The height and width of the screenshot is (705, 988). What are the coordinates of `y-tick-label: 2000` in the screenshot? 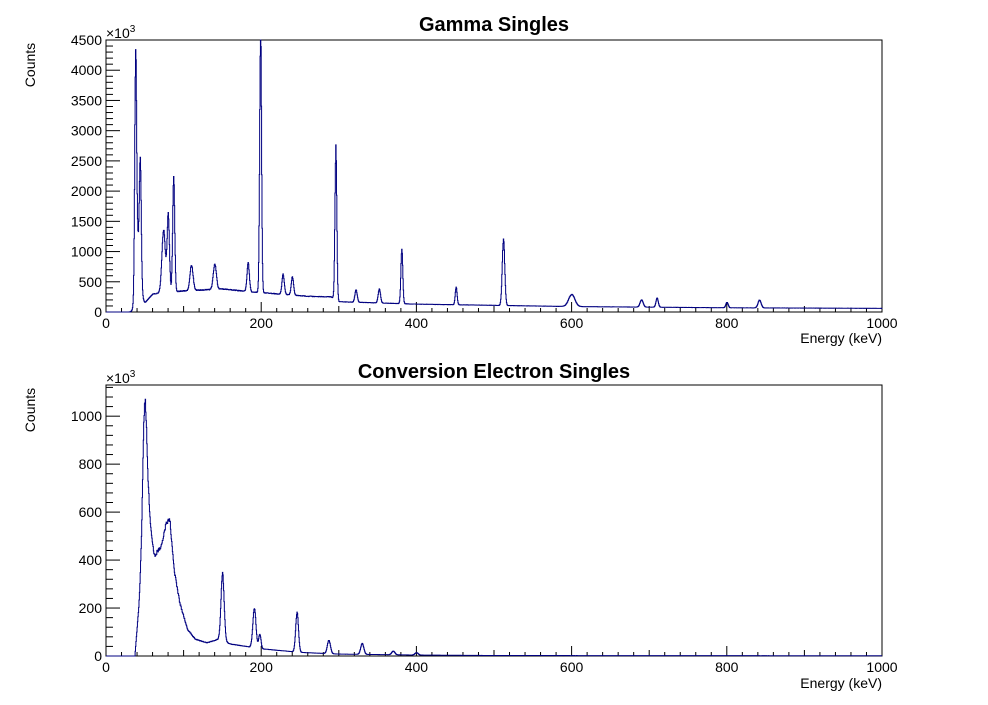 It's located at (86, 191).